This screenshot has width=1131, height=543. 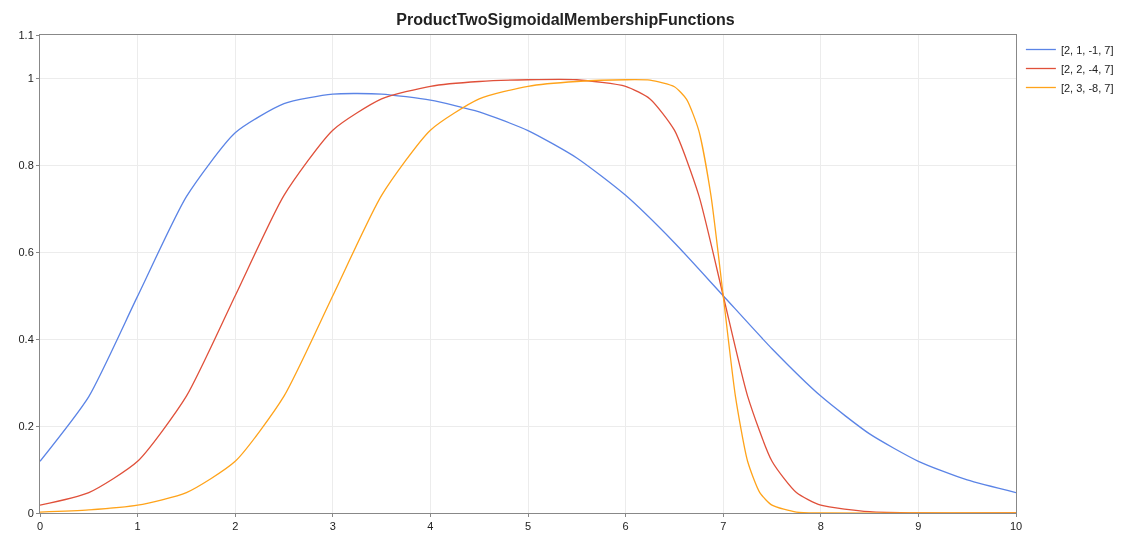 I want to click on x-tick-label: 8, so click(x=820, y=526).